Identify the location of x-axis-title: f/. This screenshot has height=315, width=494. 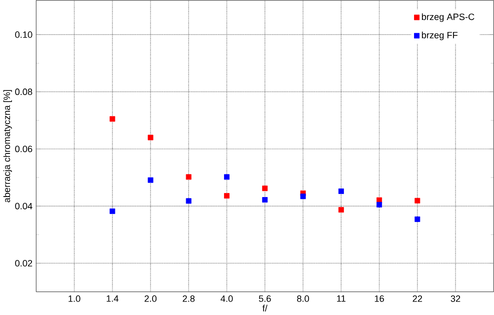
(265, 308).